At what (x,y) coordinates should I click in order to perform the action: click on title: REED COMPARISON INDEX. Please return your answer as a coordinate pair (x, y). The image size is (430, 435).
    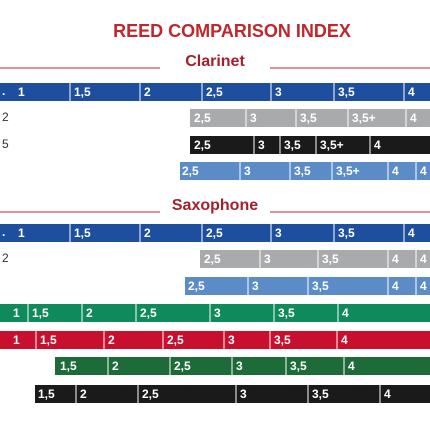
    Looking at the image, I should click on (232, 31).